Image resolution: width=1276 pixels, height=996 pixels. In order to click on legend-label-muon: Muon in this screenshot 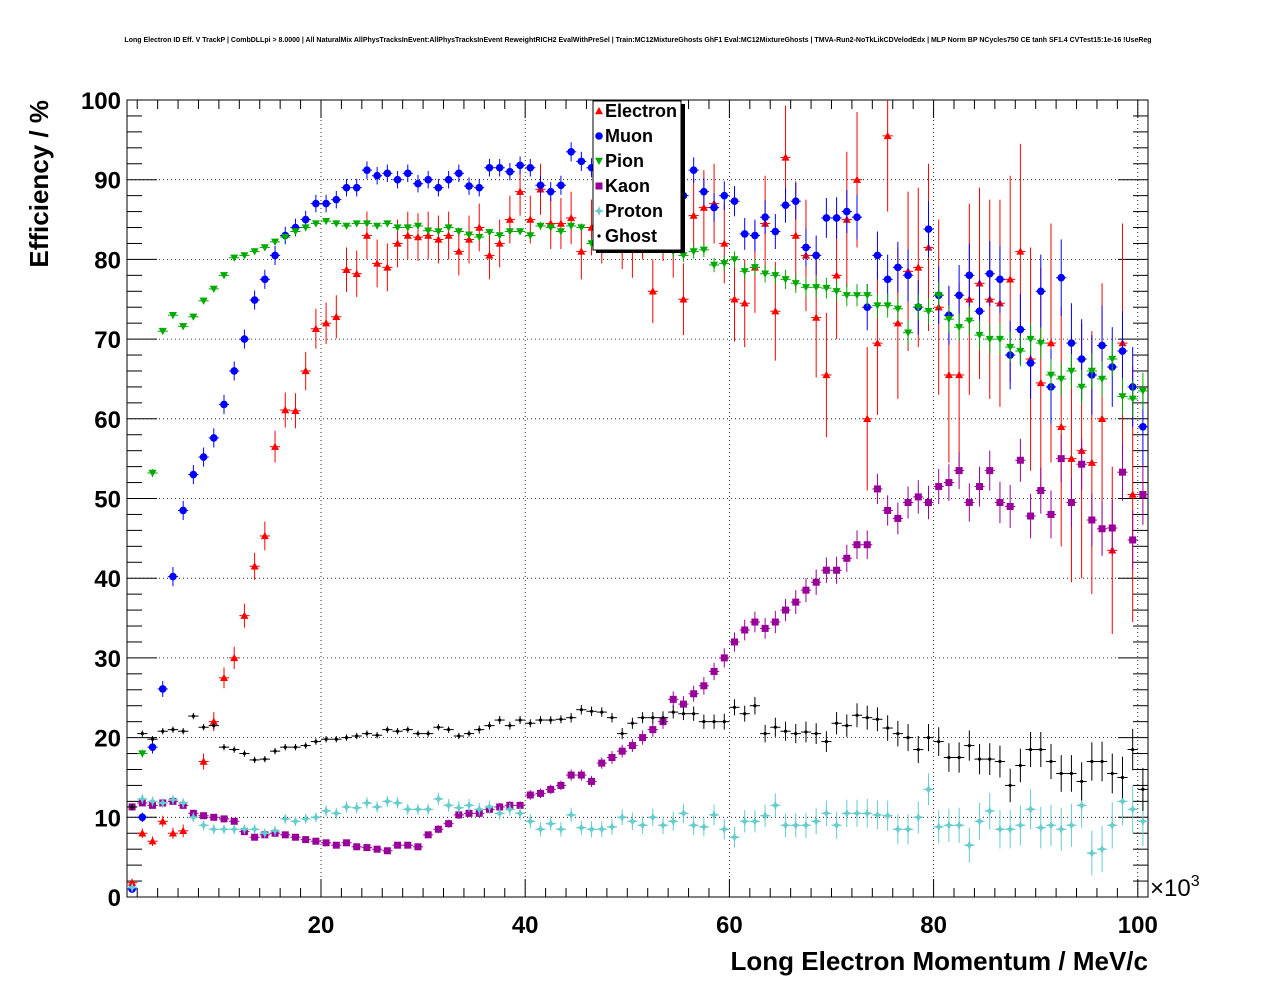, I will do `click(629, 136)`.